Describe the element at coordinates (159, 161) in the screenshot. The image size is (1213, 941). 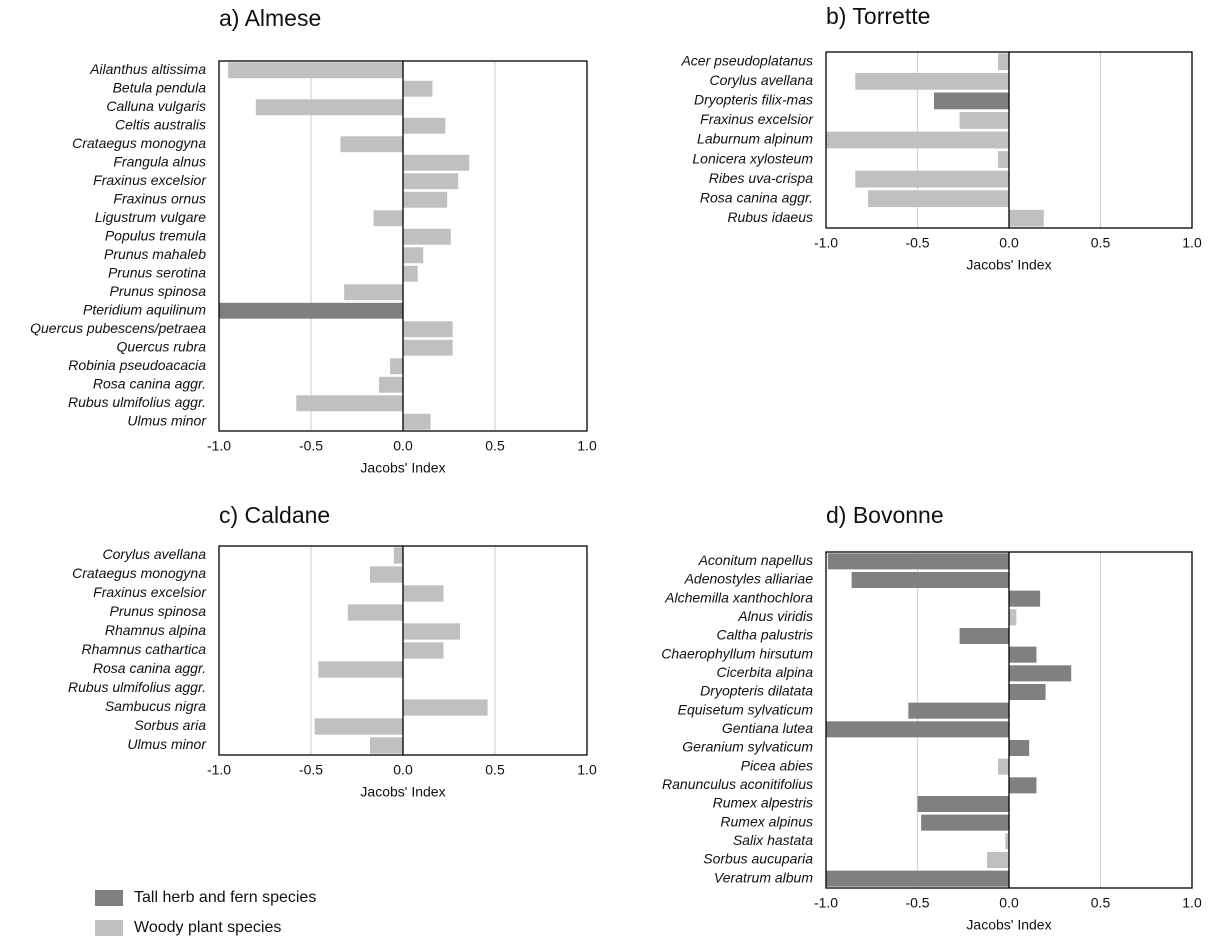
I see `category-label: Frangula alnus` at that location.